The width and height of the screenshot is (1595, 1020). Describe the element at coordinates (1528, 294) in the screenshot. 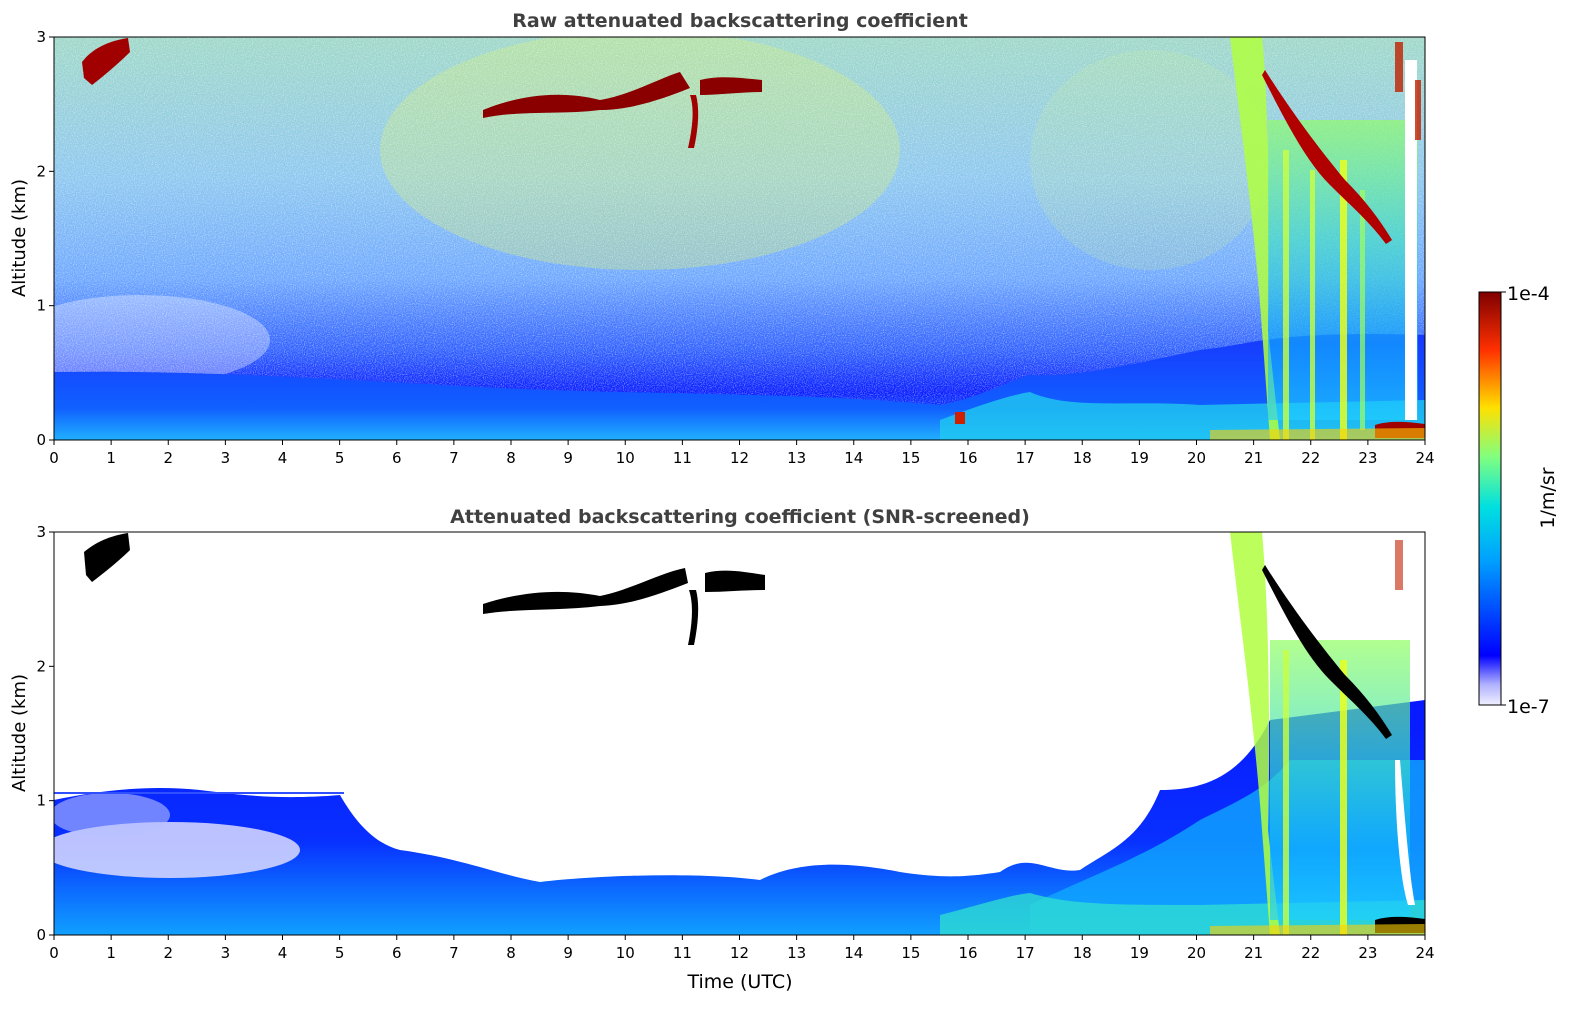

I see `colorbar-max-label: 1e-4` at that location.